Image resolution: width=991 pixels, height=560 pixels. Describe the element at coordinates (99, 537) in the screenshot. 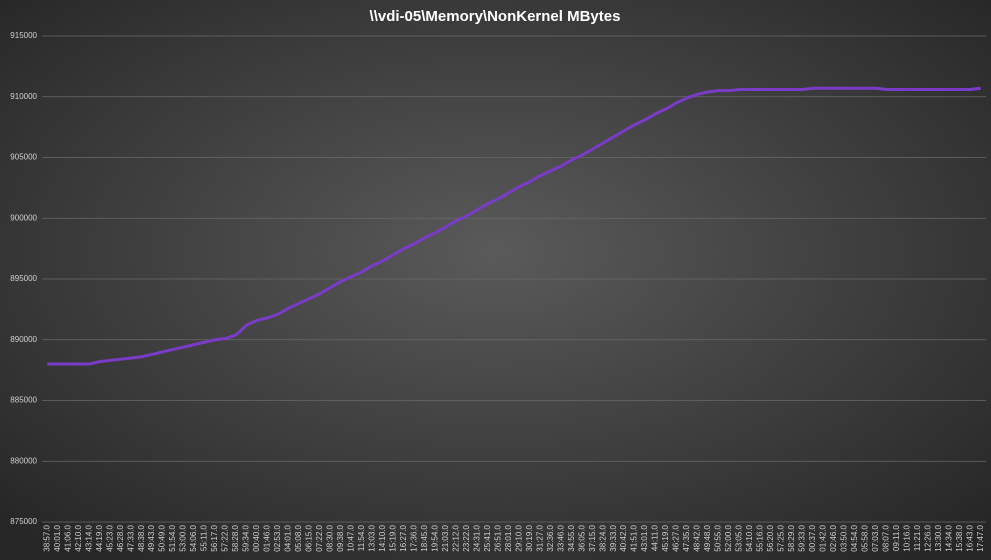

I see `x-tick-label: 44:19.0` at that location.